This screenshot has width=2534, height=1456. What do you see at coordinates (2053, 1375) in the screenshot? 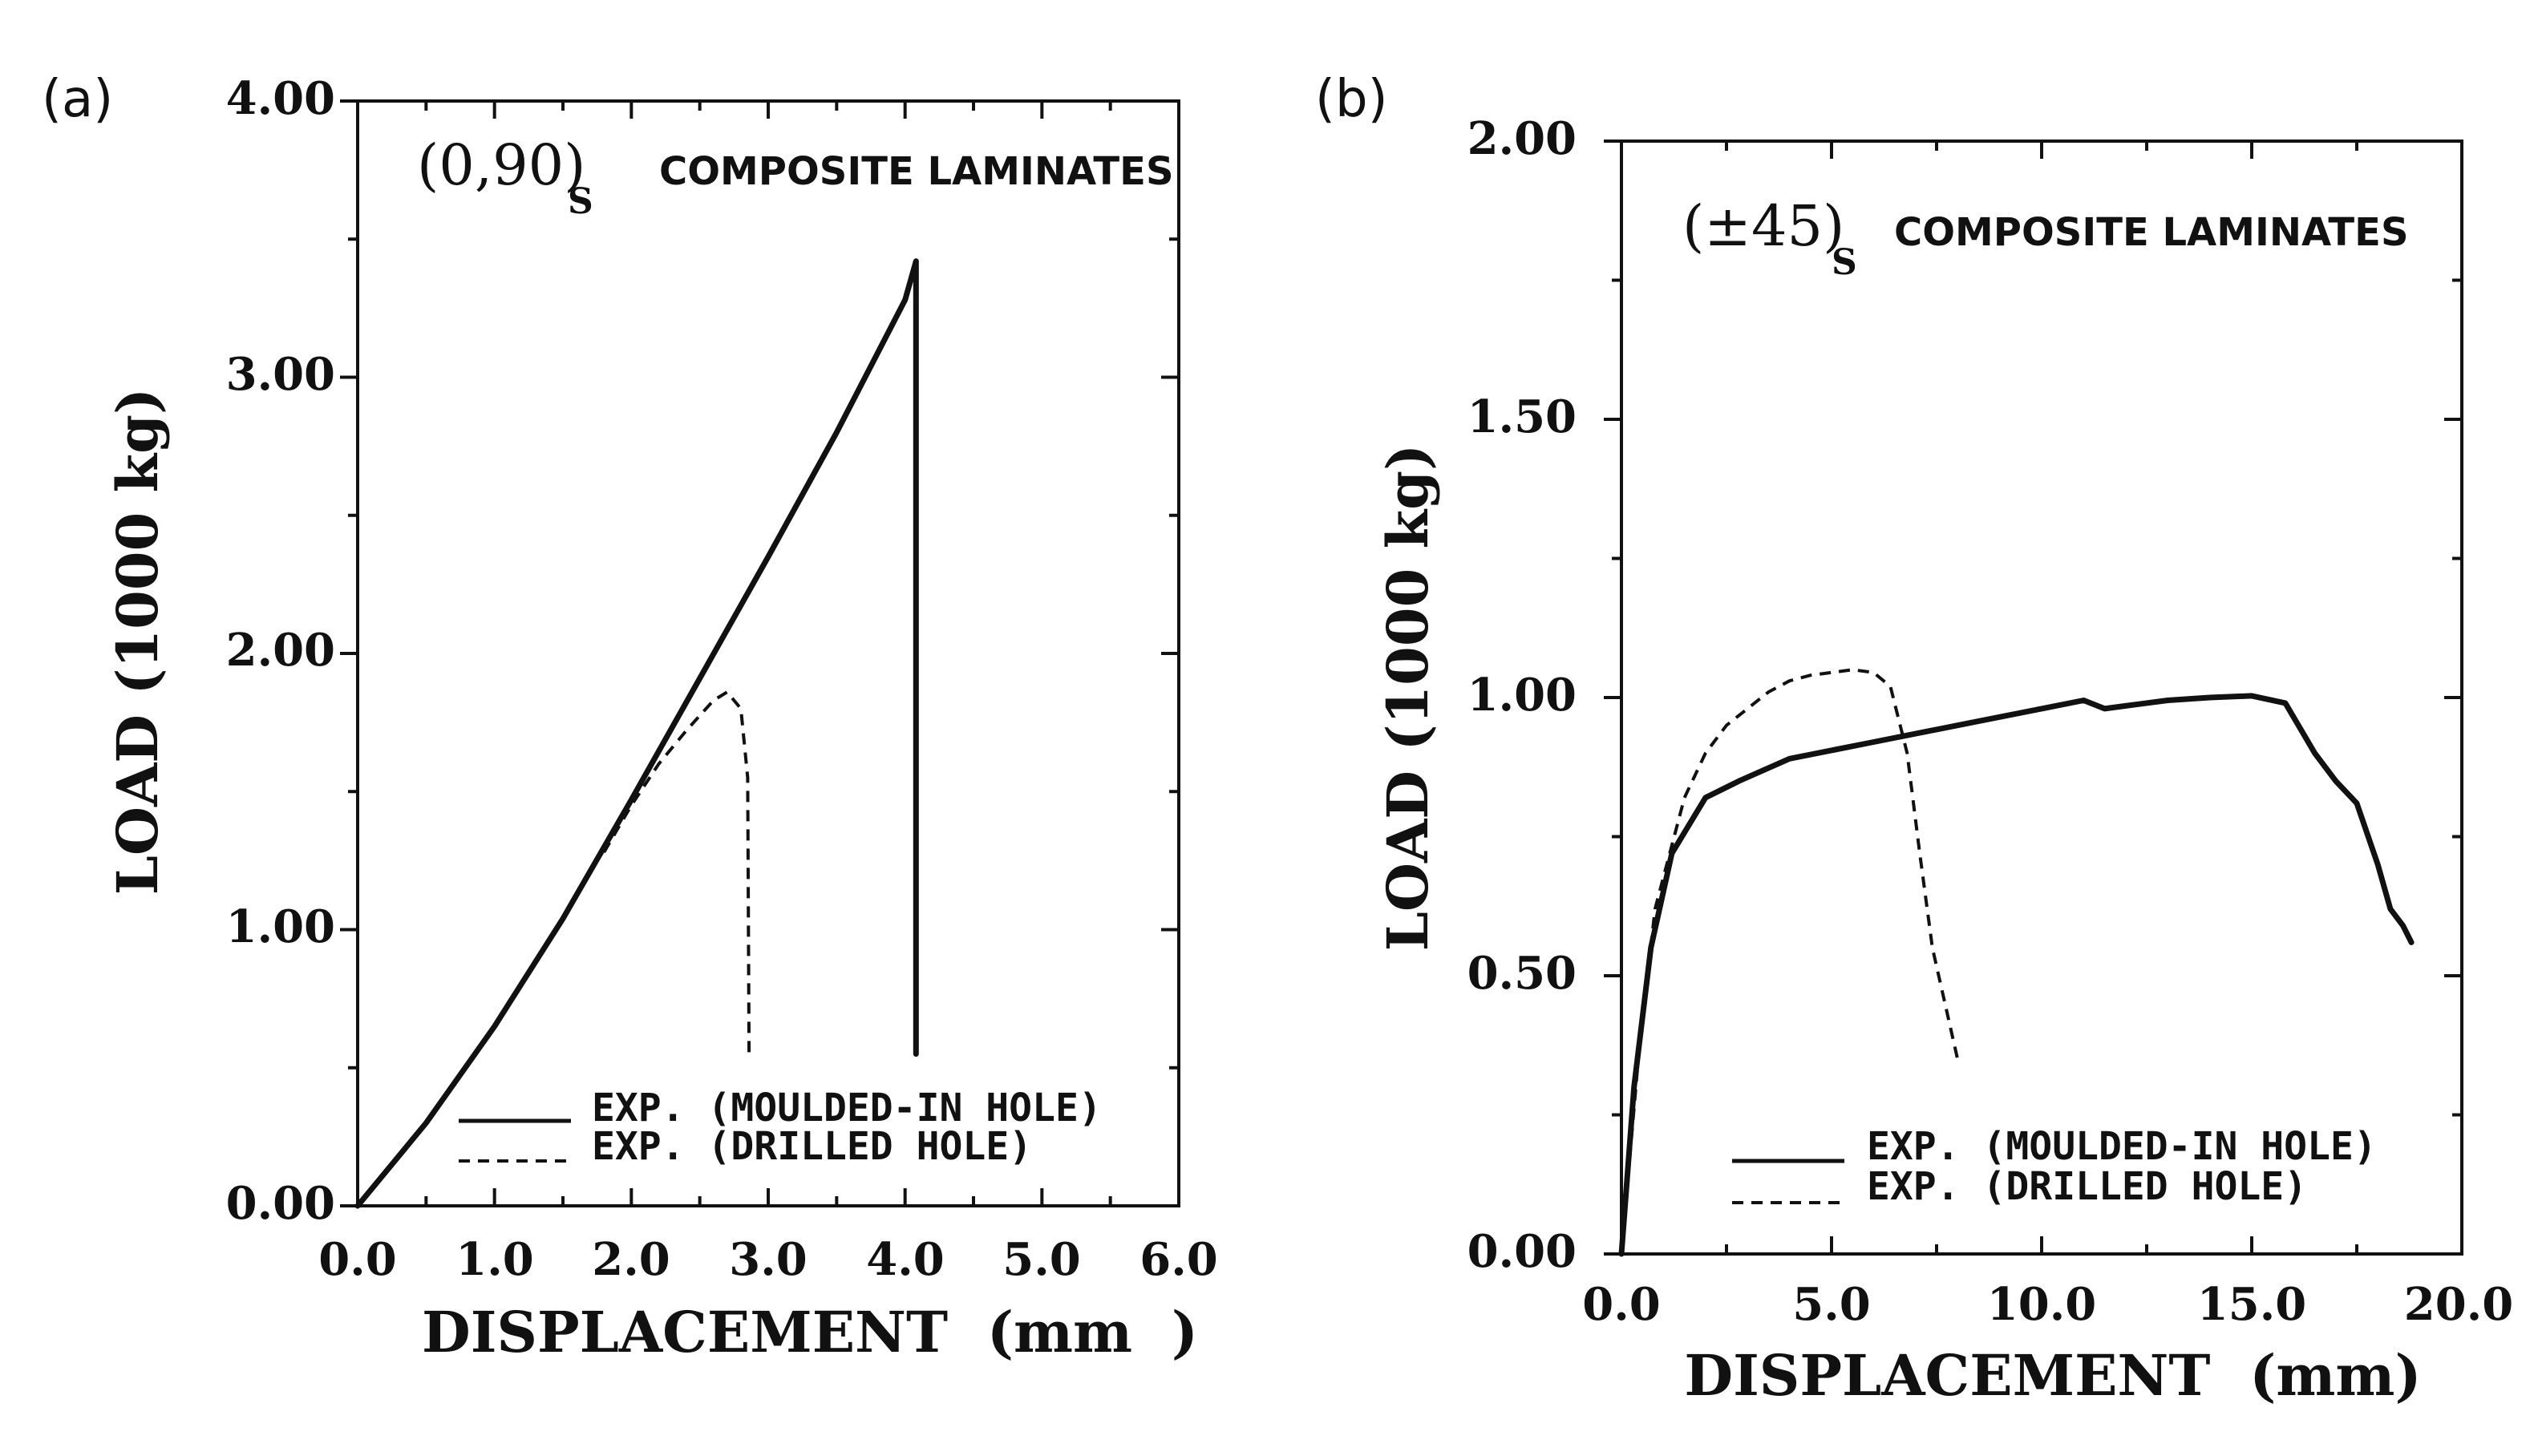
I see `panel-b-xlabel: DISPLACEMENT (mm)` at bounding box center [2053, 1375].